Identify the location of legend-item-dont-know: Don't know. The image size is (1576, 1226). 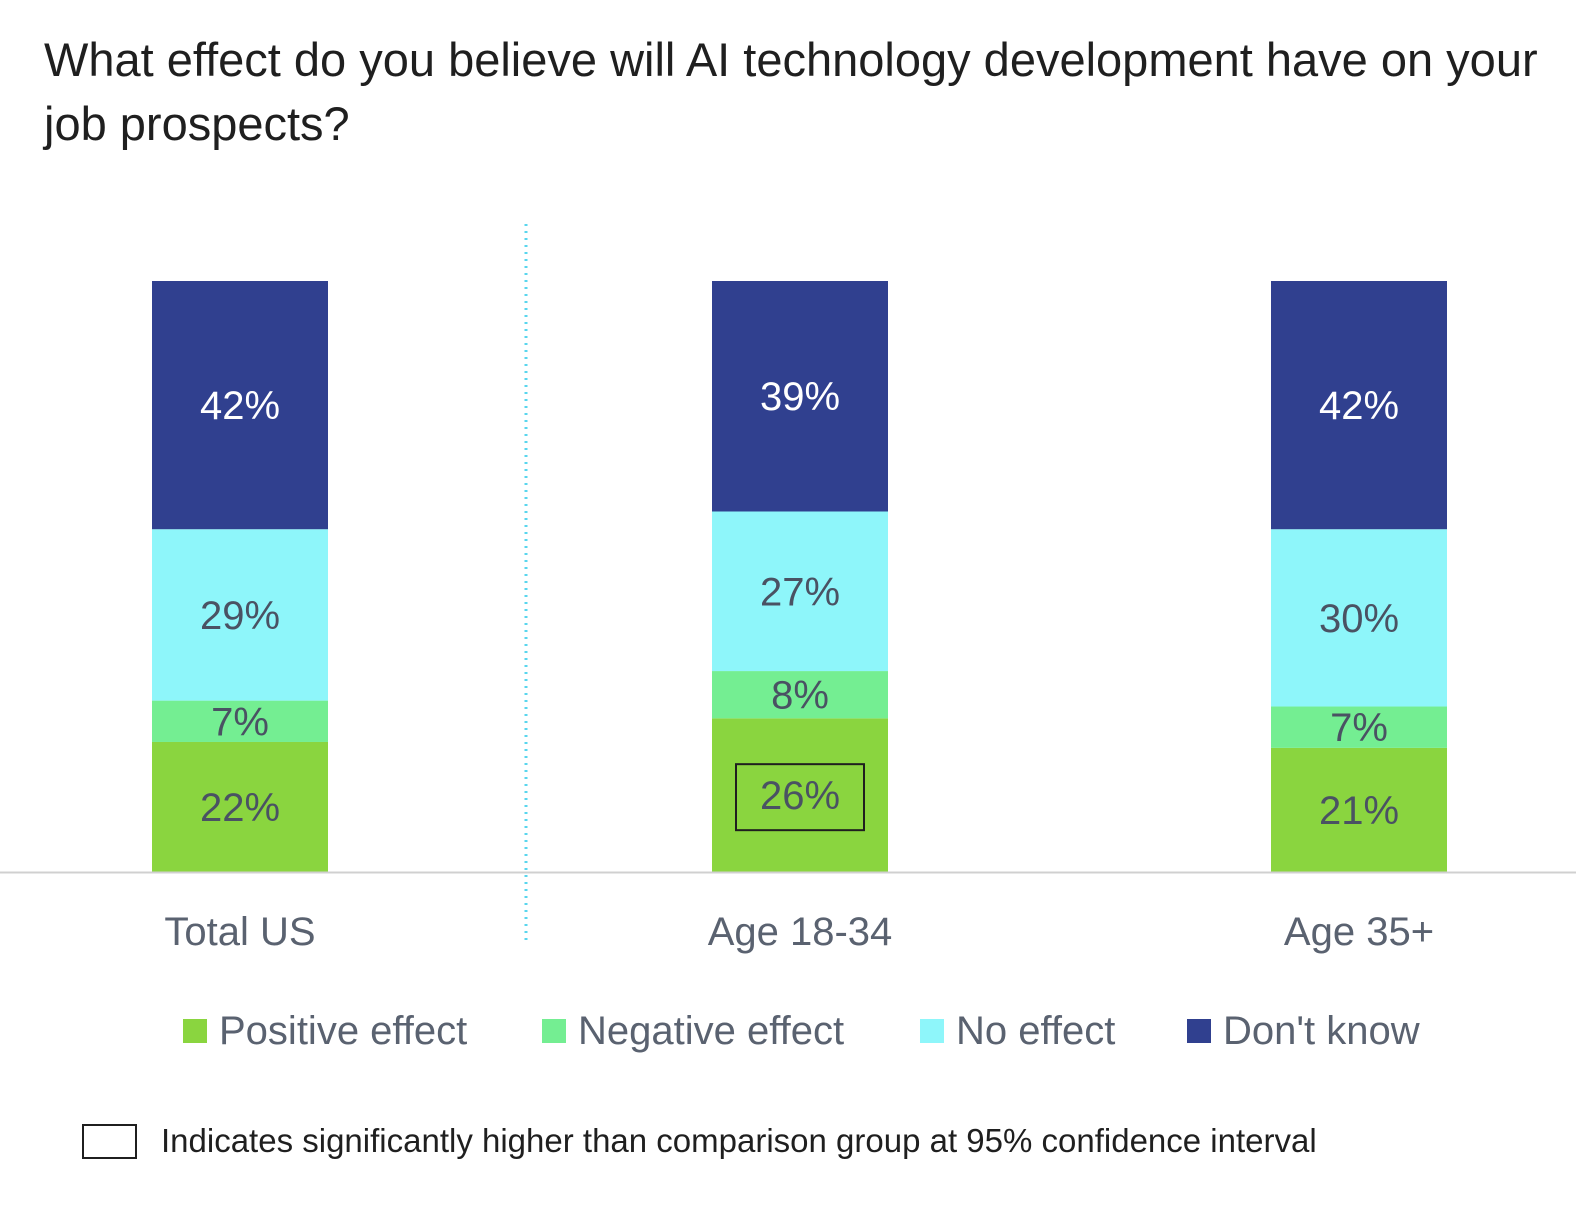
(1303, 1031).